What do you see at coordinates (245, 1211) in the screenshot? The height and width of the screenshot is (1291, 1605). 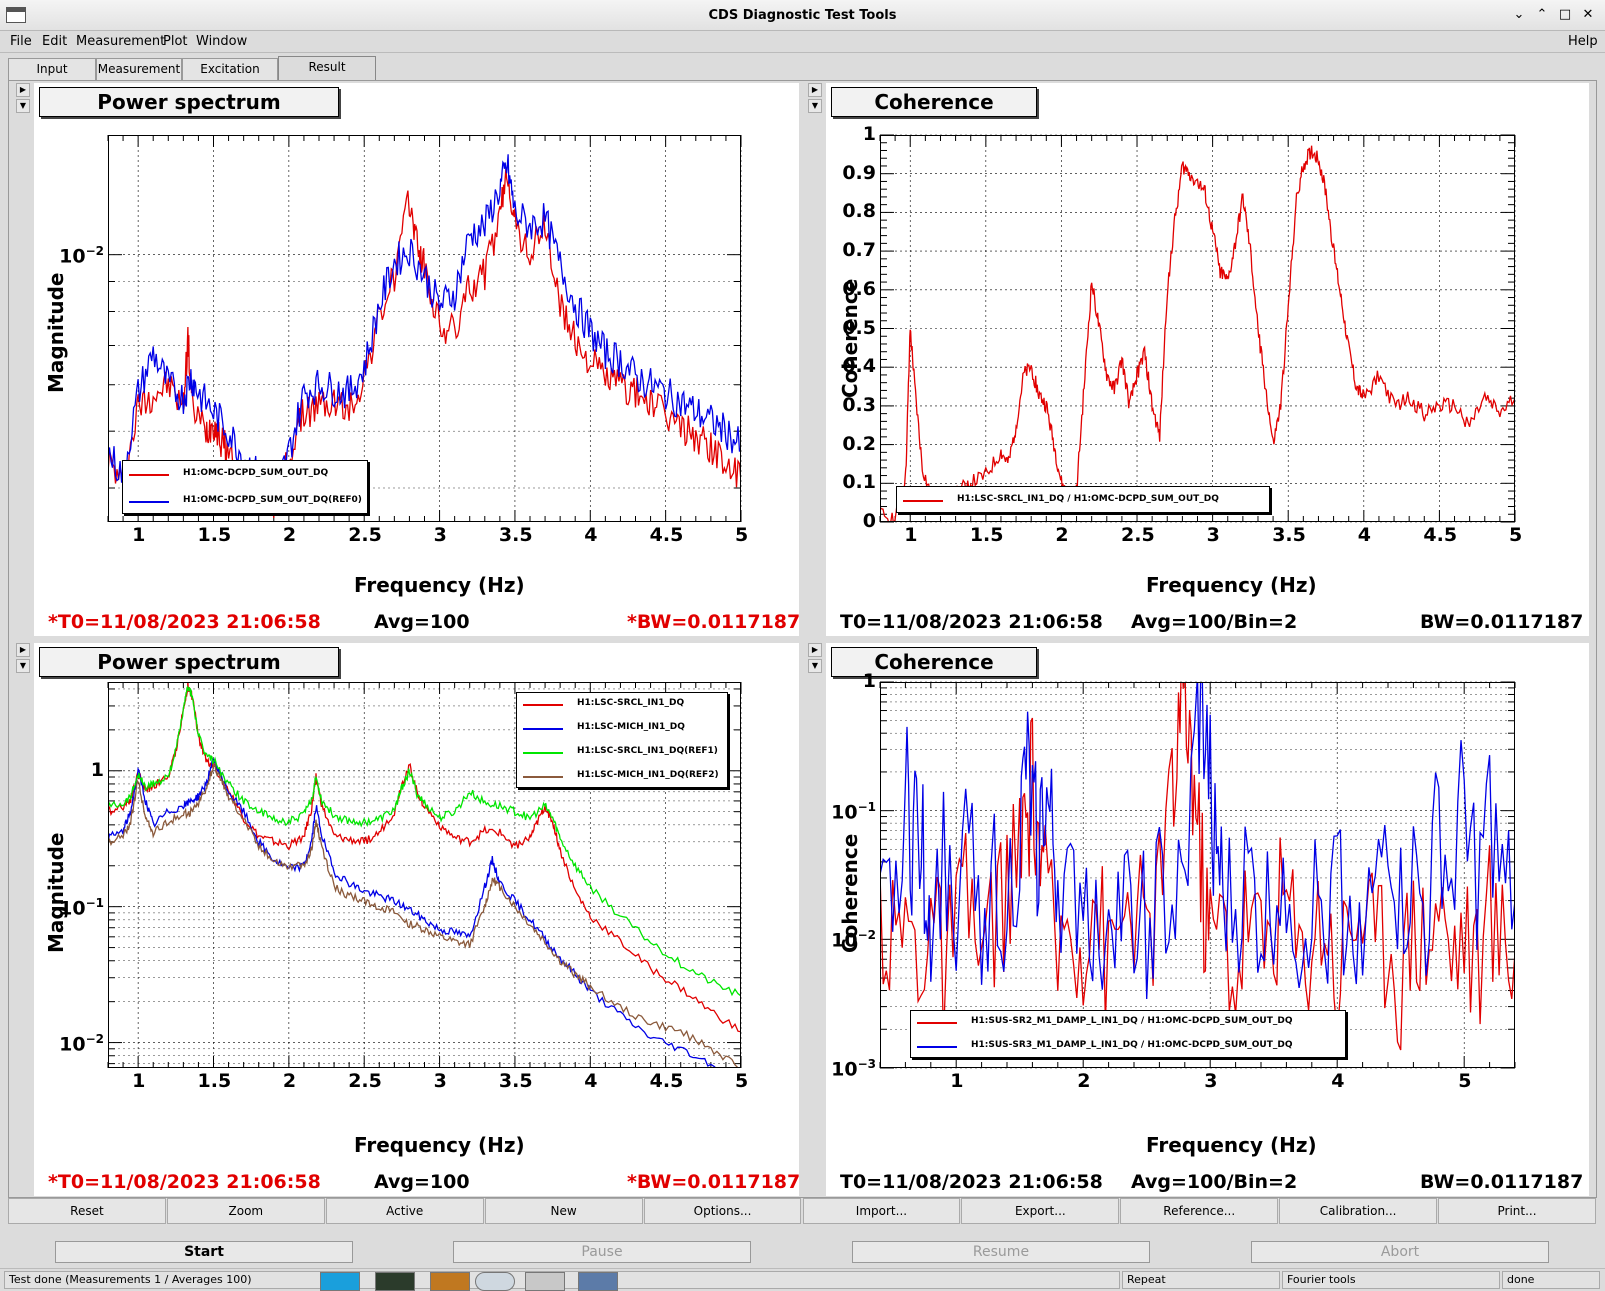 I see `toolbar-zoom-button: Zoom` at bounding box center [245, 1211].